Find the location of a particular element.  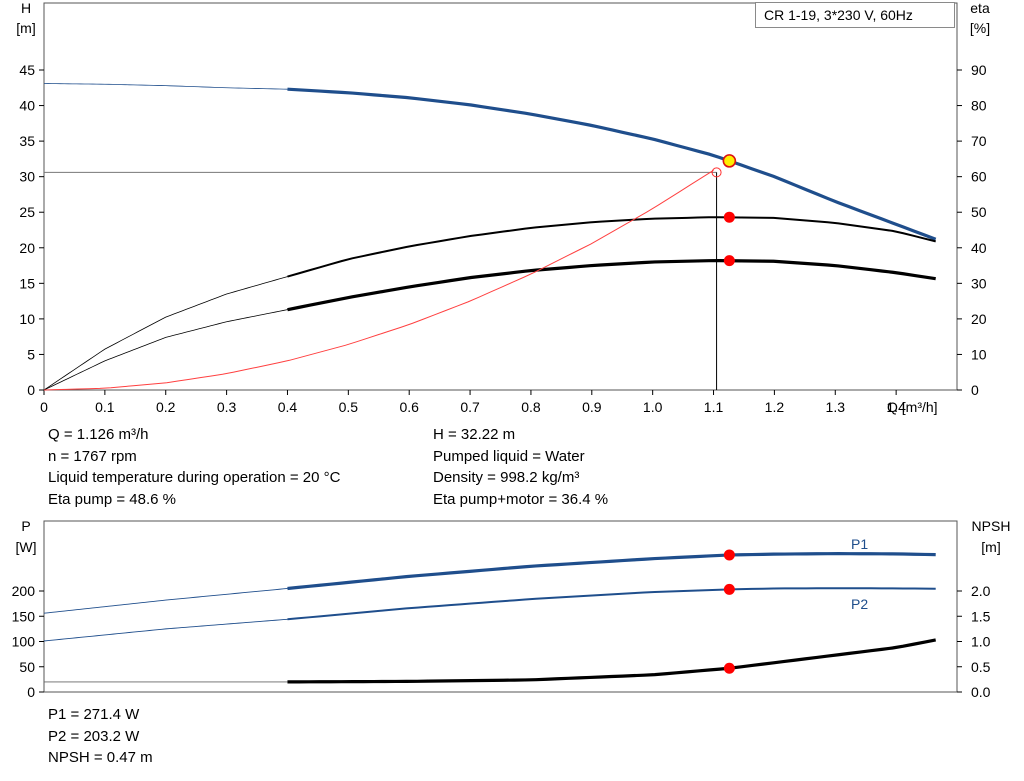

npsh-value: NPSH = 0.47 m is located at coordinates (100, 757).